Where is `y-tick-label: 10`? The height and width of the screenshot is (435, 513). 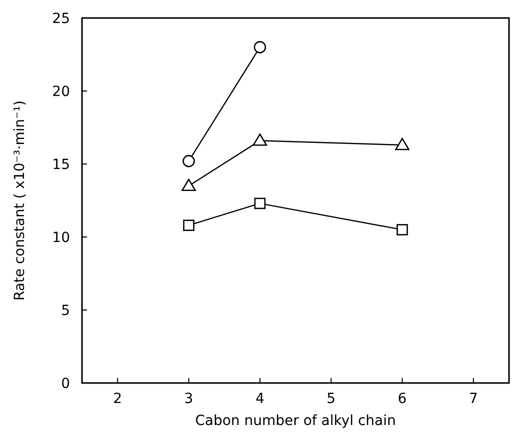 y-tick-label: 10 is located at coordinates (61, 238).